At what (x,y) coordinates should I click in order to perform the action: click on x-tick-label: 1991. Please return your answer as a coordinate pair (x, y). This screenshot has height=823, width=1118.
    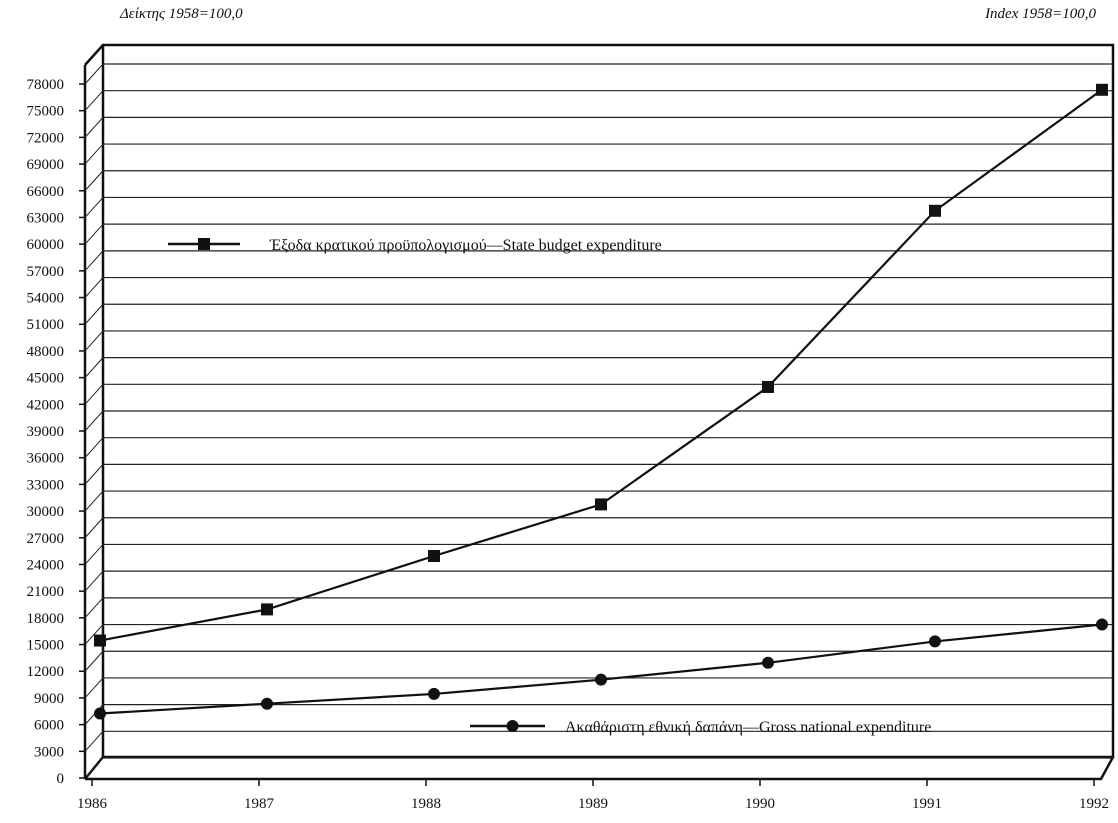
    Looking at the image, I should click on (927, 804).